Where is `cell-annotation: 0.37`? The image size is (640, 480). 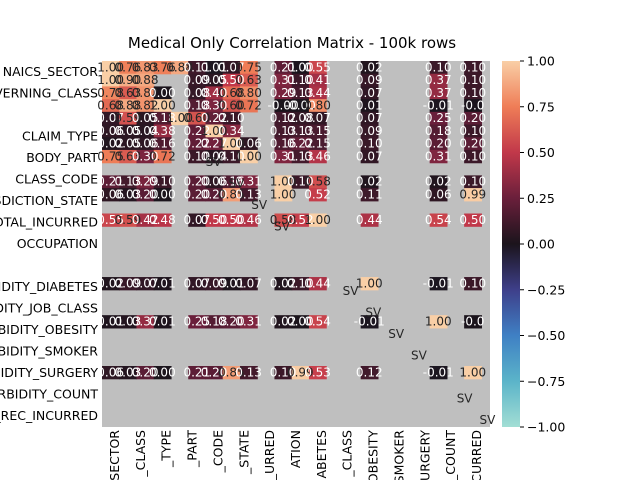 cell-annotation: 0.37 is located at coordinates (438, 80).